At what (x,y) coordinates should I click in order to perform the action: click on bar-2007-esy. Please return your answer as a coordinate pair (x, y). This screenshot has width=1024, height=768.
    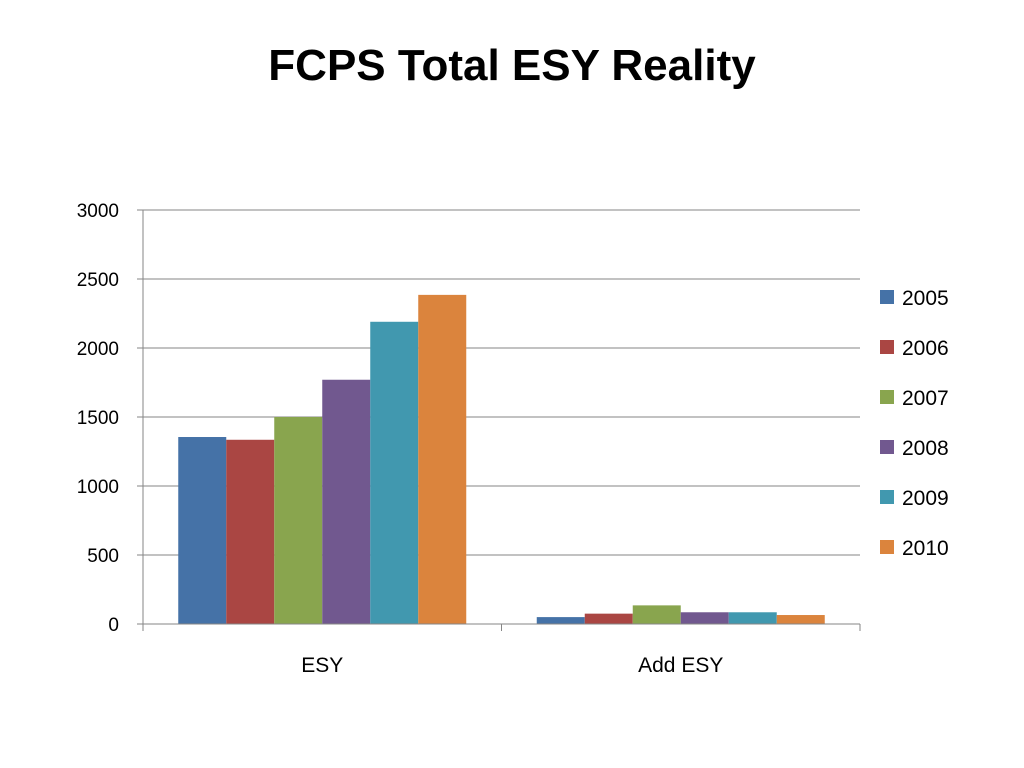
    Looking at the image, I should click on (298, 520).